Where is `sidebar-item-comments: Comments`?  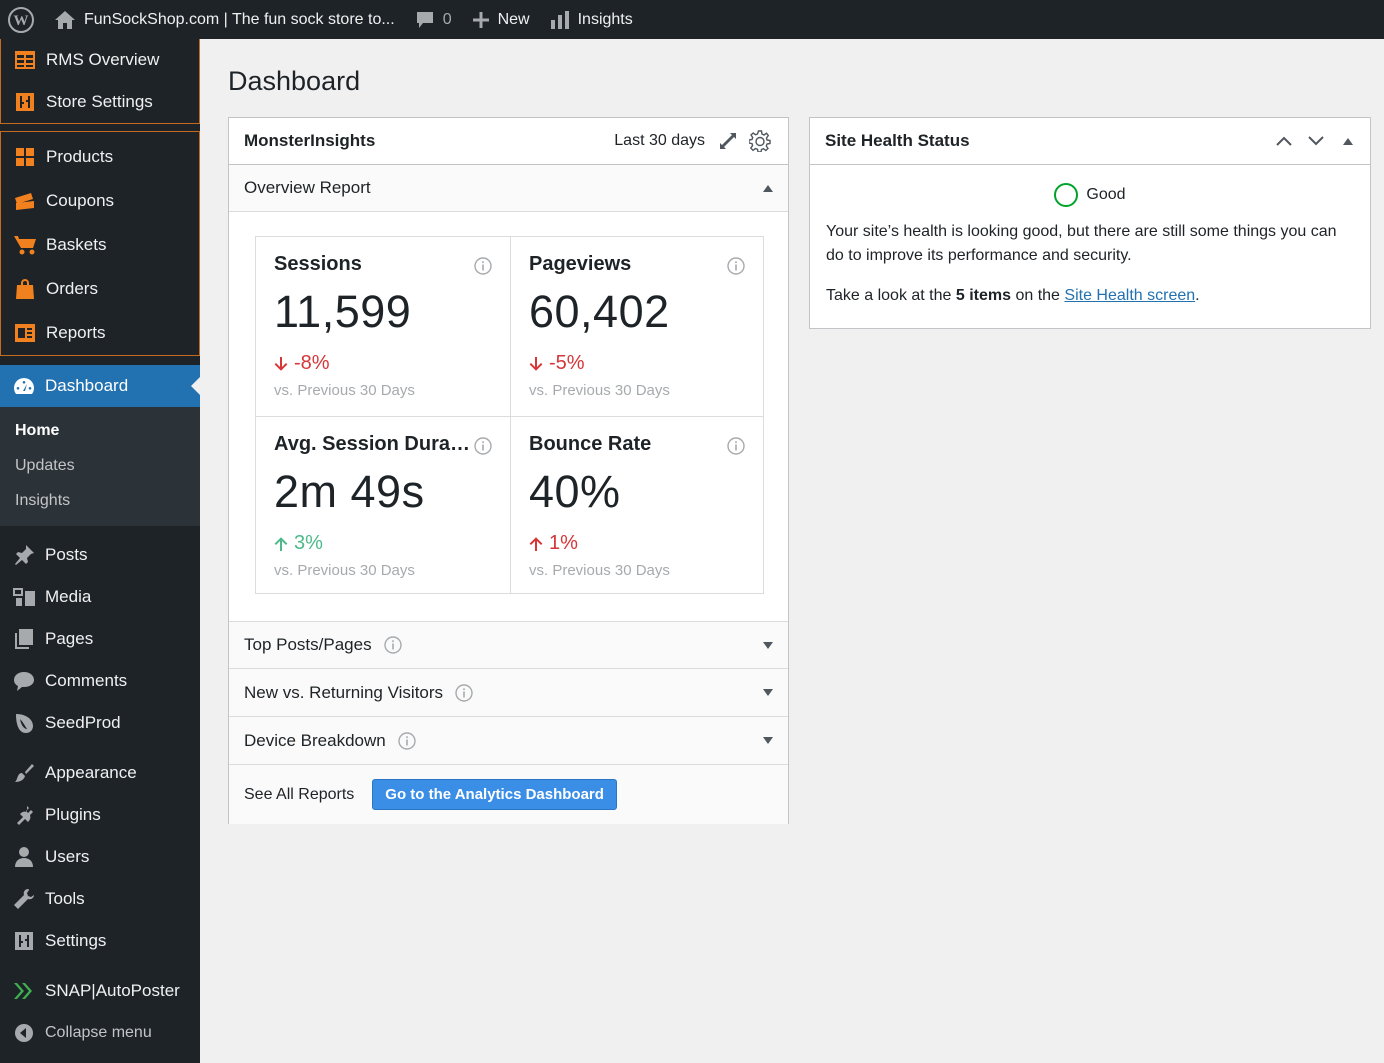 sidebar-item-comments: Comments is located at coordinates (100, 681).